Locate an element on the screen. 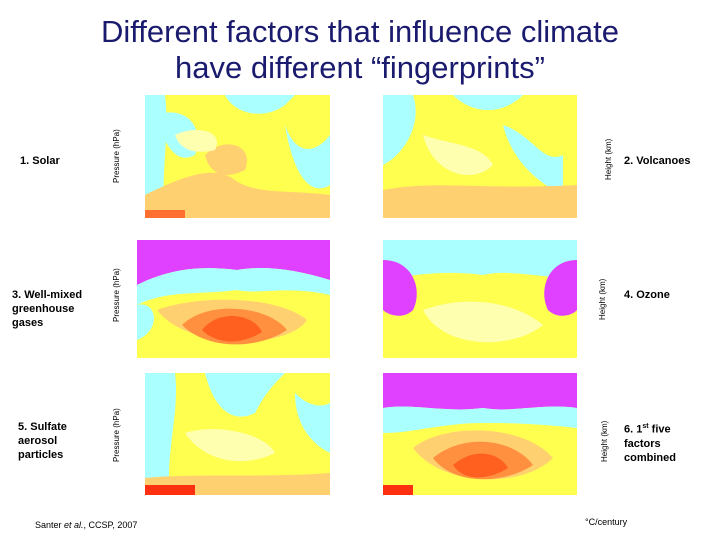  panel-label: 4. Ozone is located at coordinates (647, 295).